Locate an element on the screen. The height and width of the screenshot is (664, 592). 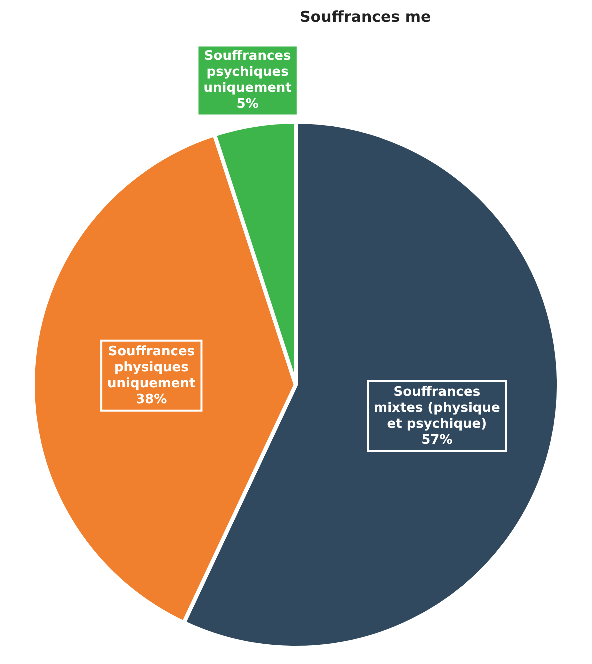
slice-label: Souffrances psychiques uniquement is located at coordinates (248, 72).